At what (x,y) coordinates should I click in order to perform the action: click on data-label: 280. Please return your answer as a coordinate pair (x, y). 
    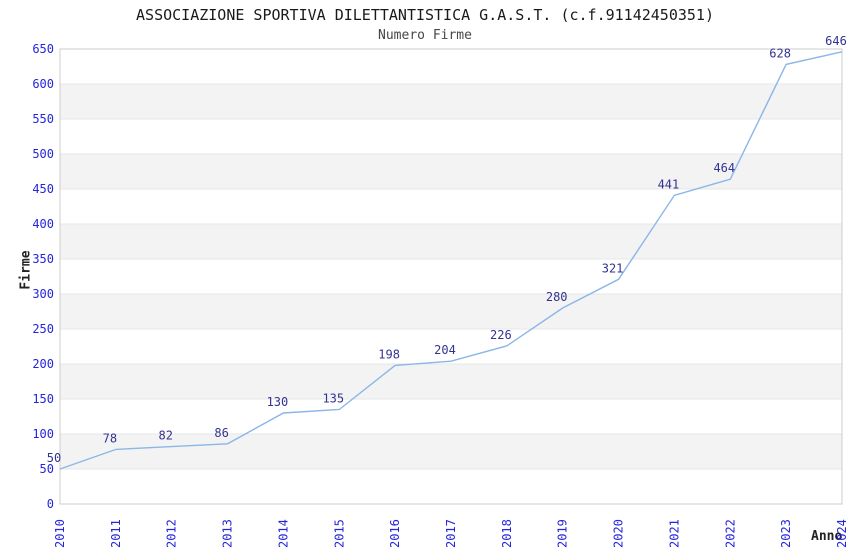
    Looking at the image, I should click on (557, 297).